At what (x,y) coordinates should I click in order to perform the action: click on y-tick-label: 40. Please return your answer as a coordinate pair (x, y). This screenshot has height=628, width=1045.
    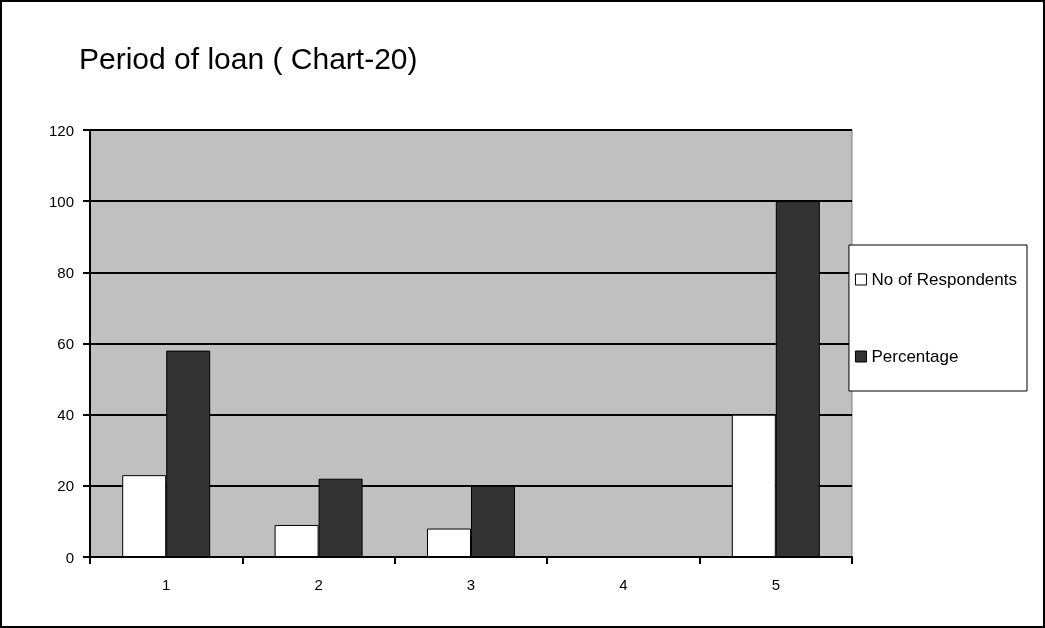
    Looking at the image, I should click on (65, 415).